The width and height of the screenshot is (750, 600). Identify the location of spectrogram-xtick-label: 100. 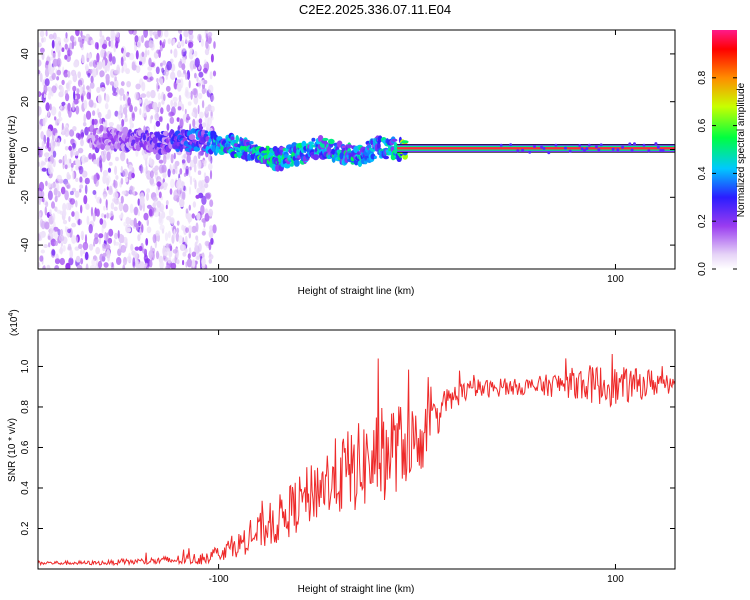
(615, 279).